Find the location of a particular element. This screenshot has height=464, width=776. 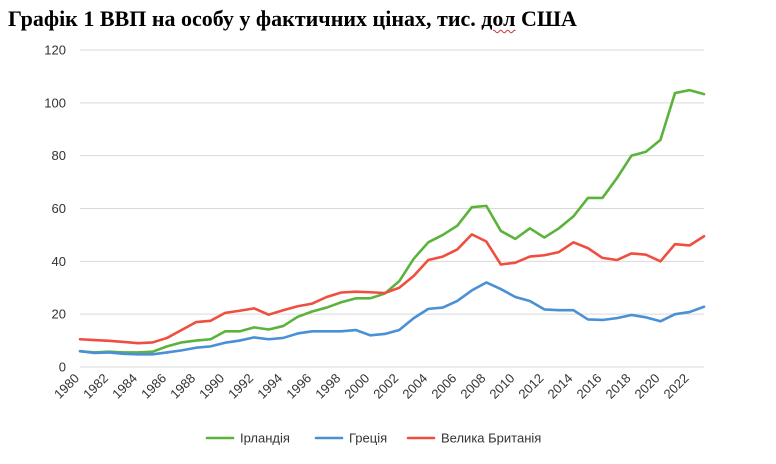

x-tick-label: 1984 is located at coordinates (124, 386).